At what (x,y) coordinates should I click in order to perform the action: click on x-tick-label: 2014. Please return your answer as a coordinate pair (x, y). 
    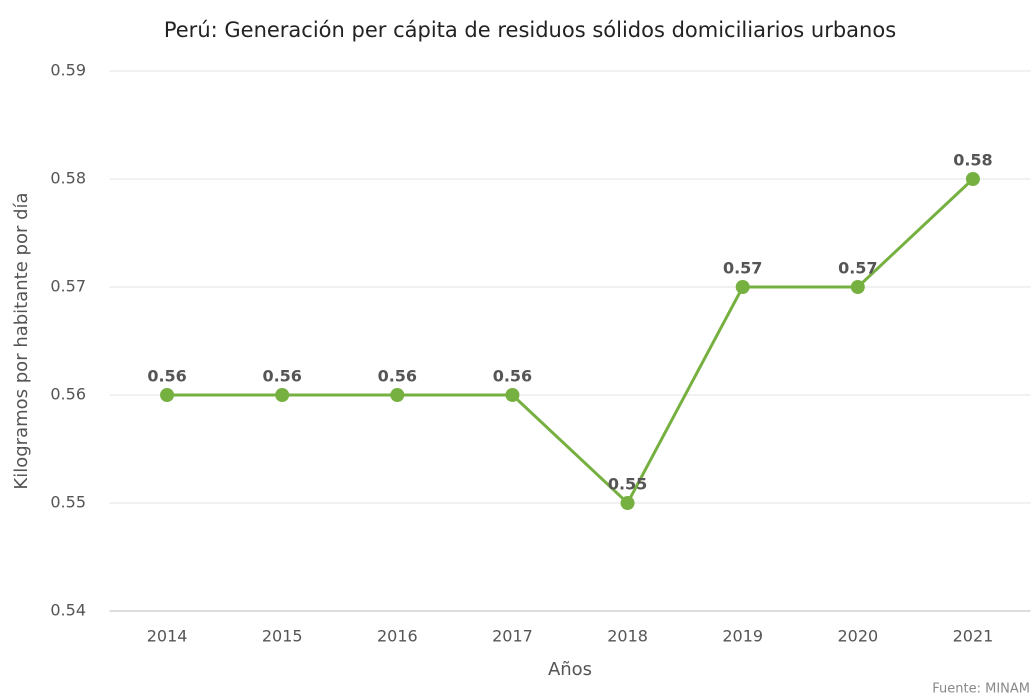
    Looking at the image, I should click on (167, 636).